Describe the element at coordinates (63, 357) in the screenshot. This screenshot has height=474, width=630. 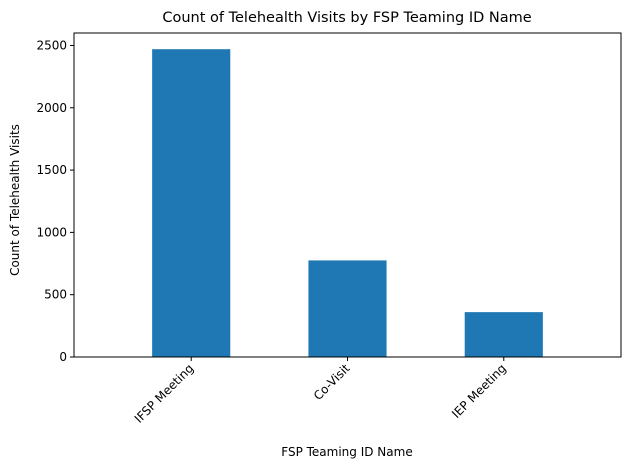
I see `y-tick-label: 0` at that location.